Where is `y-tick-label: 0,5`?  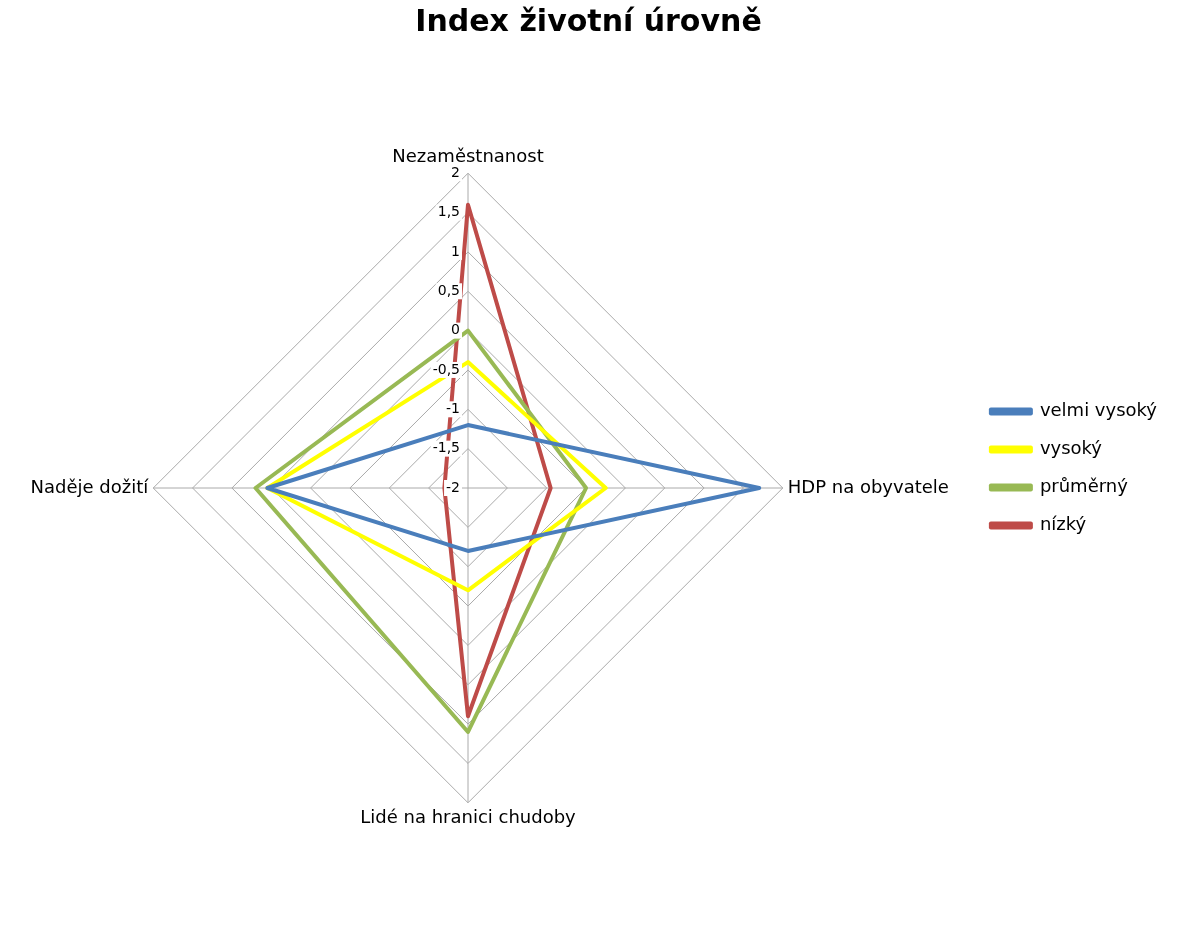
y-tick-label: 0,5 is located at coordinates (448, 289).